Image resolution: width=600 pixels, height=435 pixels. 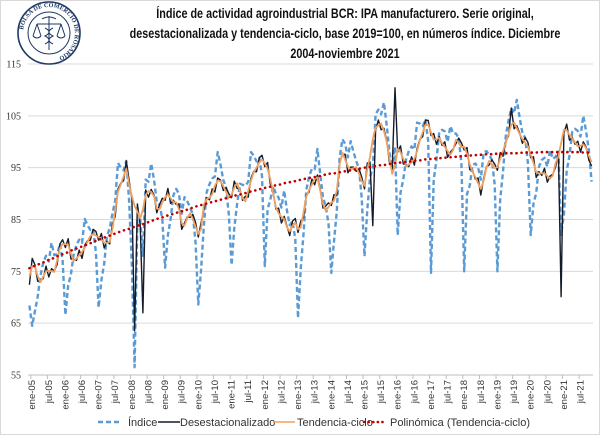 What do you see at coordinates (381, 392) in the screenshot?
I see `x-tick-label: jul-15` at bounding box center [381, 392].